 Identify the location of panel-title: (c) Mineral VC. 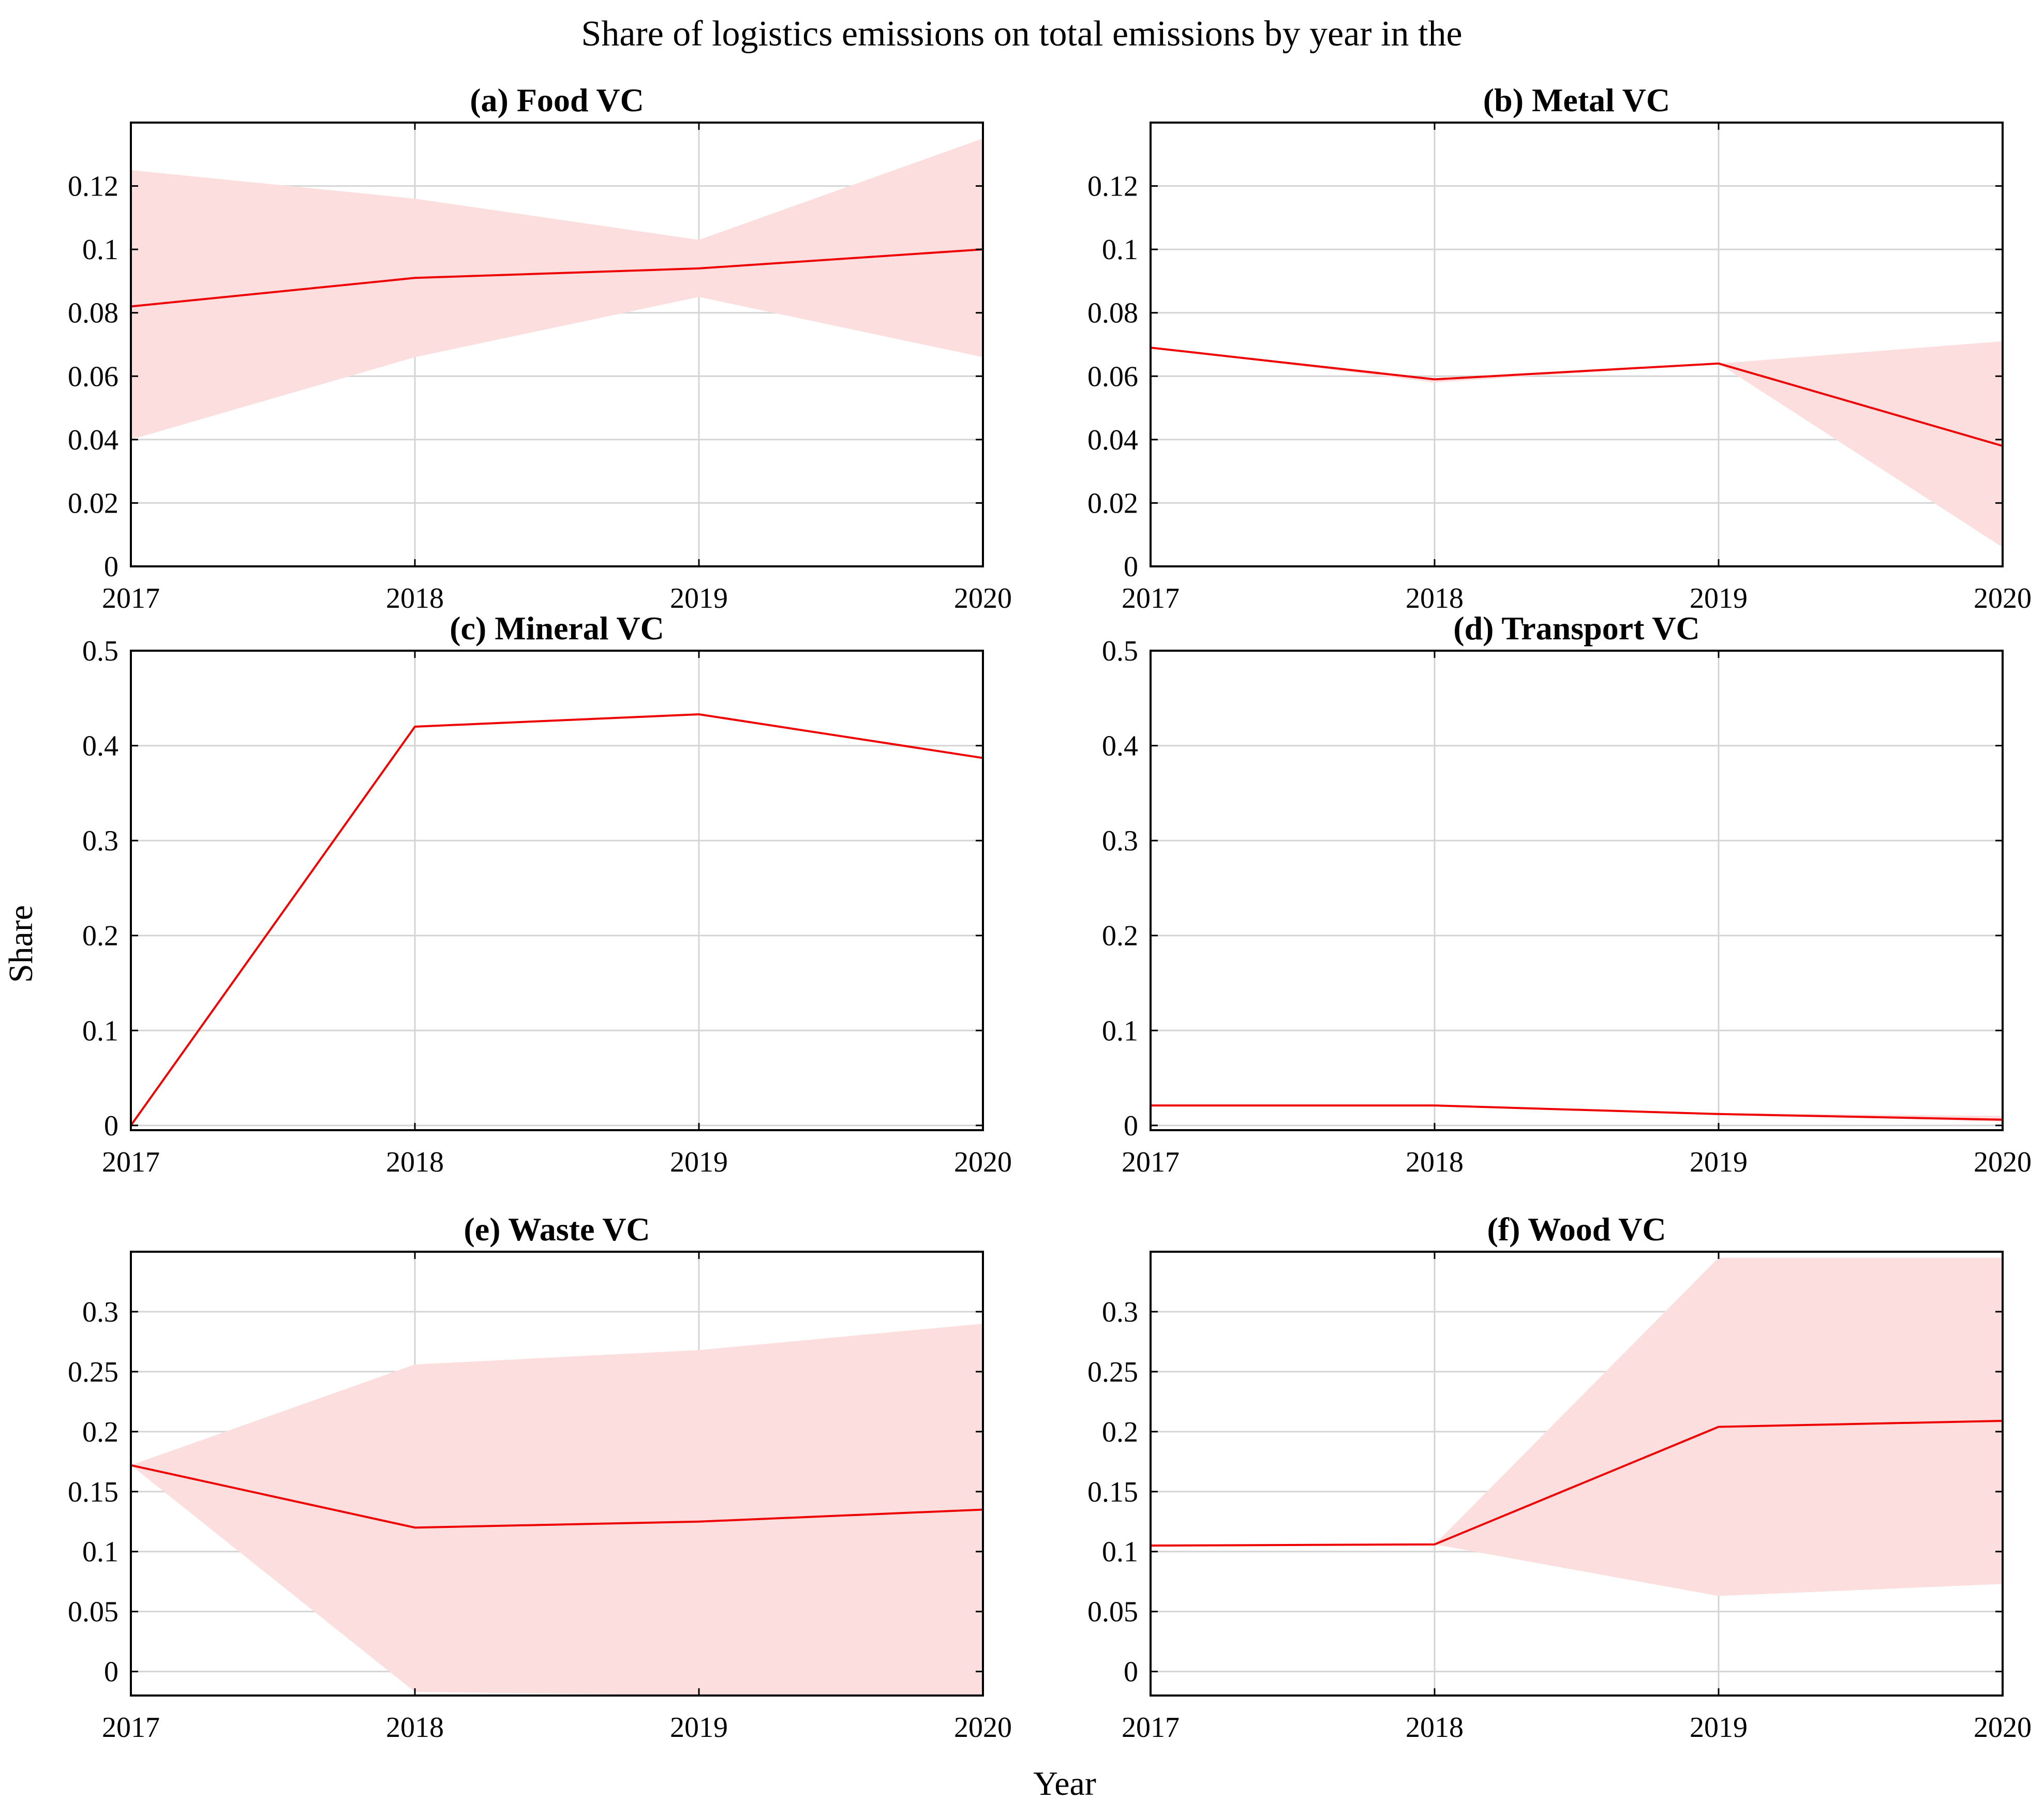
(557, 628).